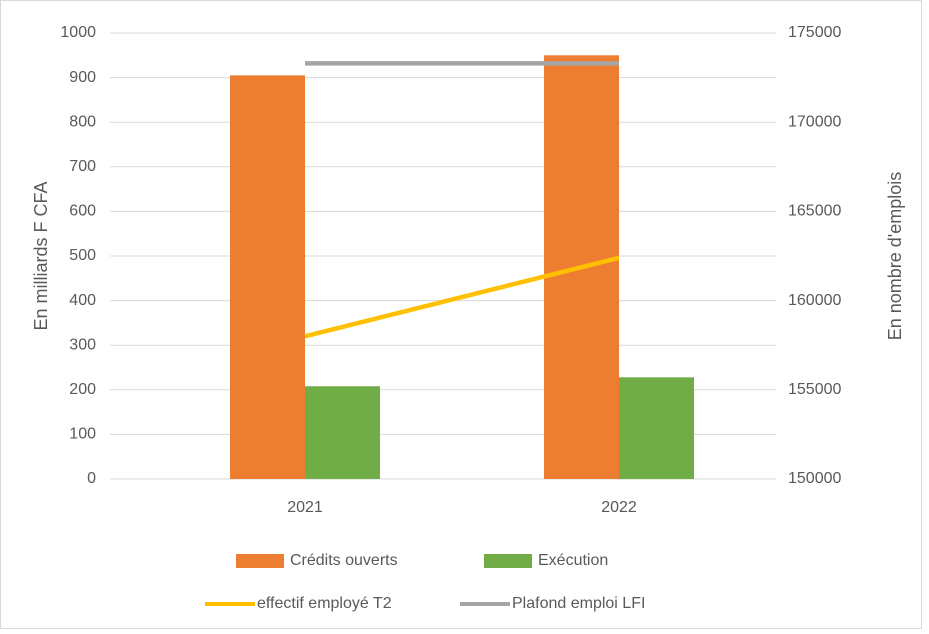 The height and width of the screenshot is (634, 929). I want to click on y-tick-label: 100, so click(82, 434).